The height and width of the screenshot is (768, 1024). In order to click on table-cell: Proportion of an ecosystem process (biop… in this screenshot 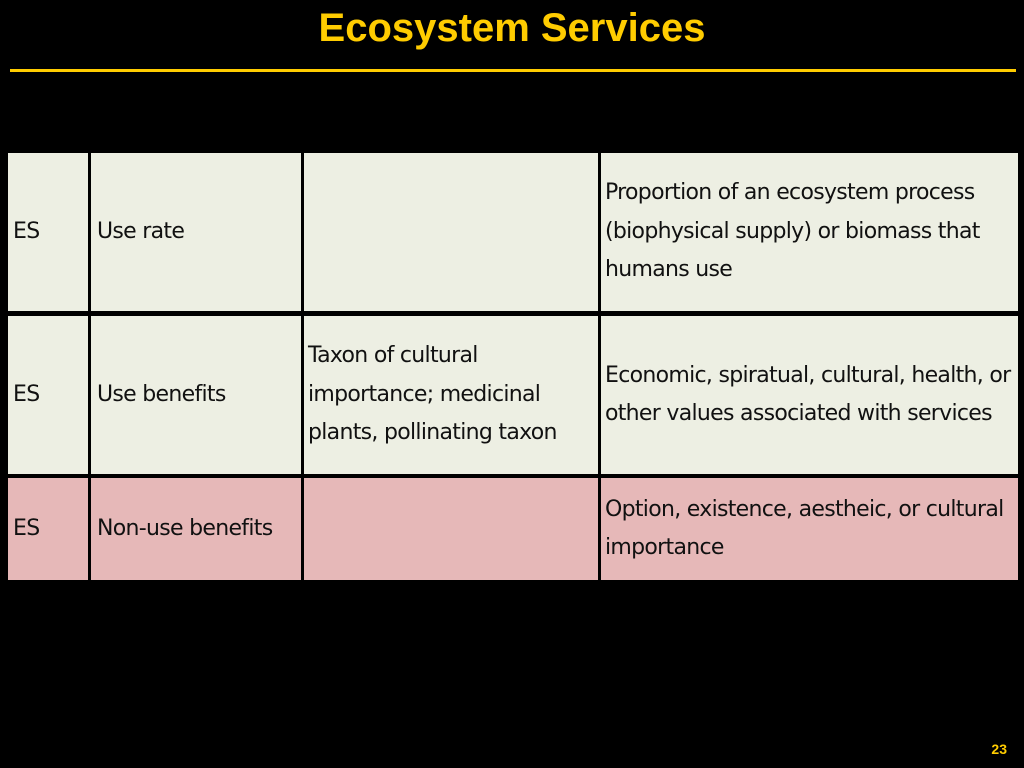, I will do `click(809, 232)`.